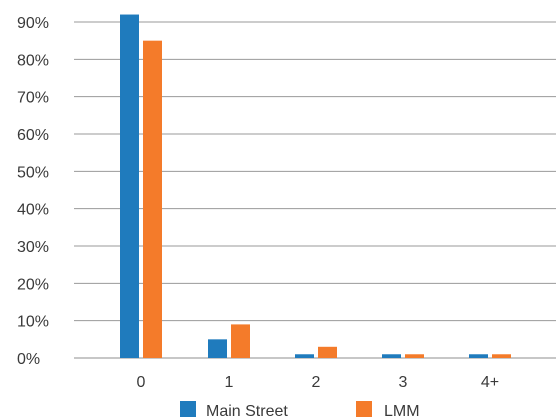  What do you see at coordinates (33, 247) in the screenshot?
I see `y-tick-label: 30%` at bounding box center [33, 247].